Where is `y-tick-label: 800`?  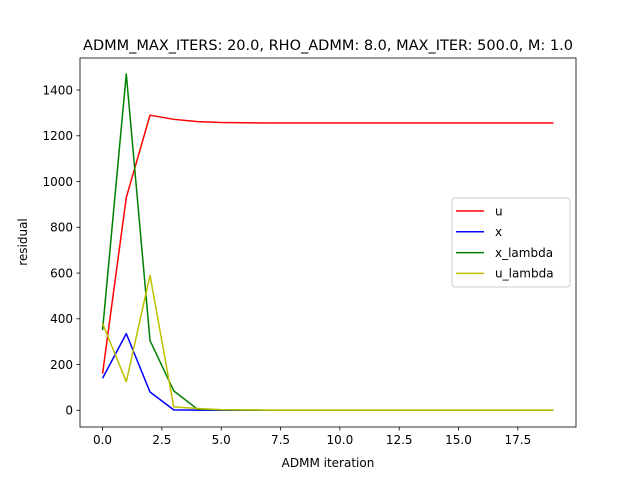 y-tick-label: 800 is located at coordinates (61, 228).